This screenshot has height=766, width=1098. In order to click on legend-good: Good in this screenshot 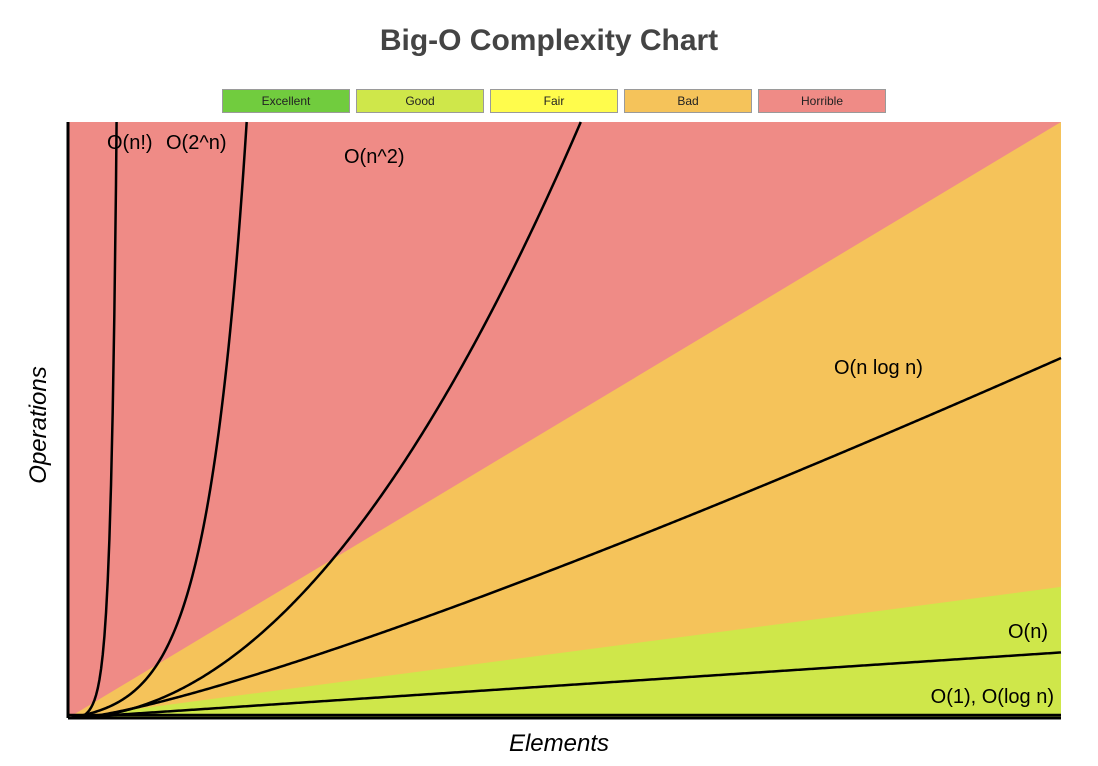, I will do `click(420, 101)`.